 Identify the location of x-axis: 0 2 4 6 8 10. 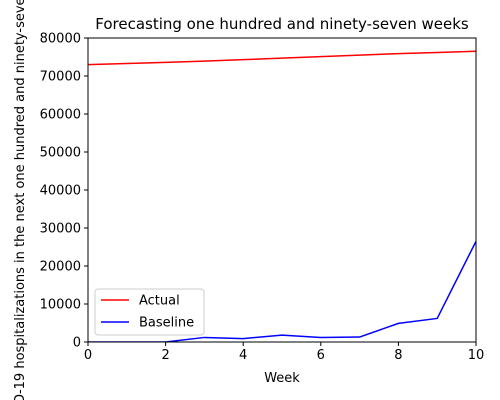
(284, 352).